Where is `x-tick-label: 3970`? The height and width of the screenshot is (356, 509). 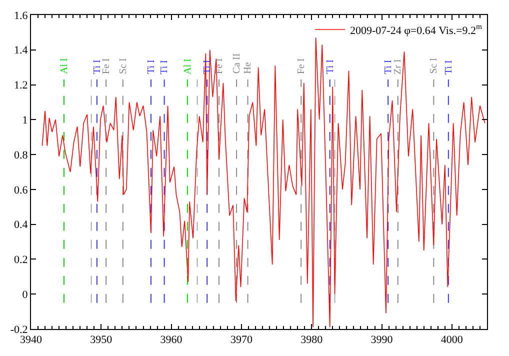 x-tick-label: 3970 is located at coordinates (241, 340).